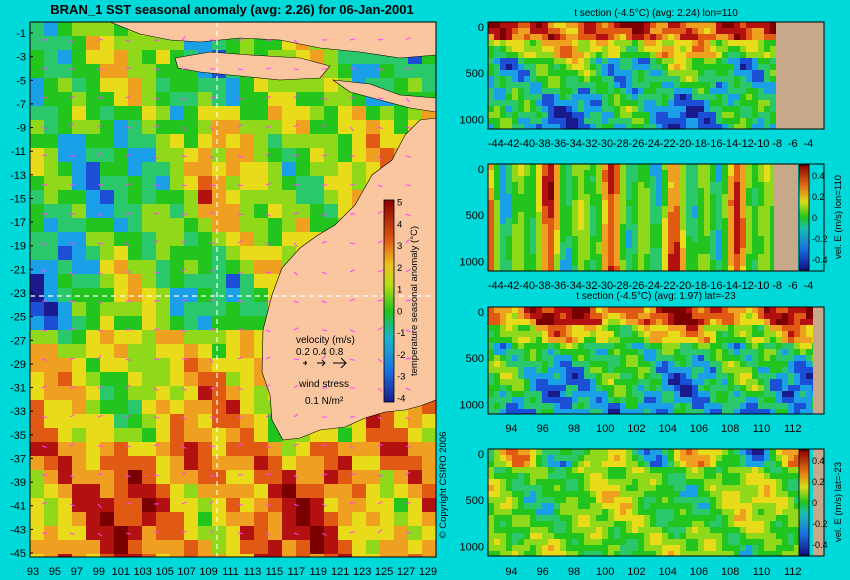 This screenshot has width=850, height=580. Describe the element at coordinates (762, 144) in the screenshot. I see `section-x-tick-label: -10` at that location.